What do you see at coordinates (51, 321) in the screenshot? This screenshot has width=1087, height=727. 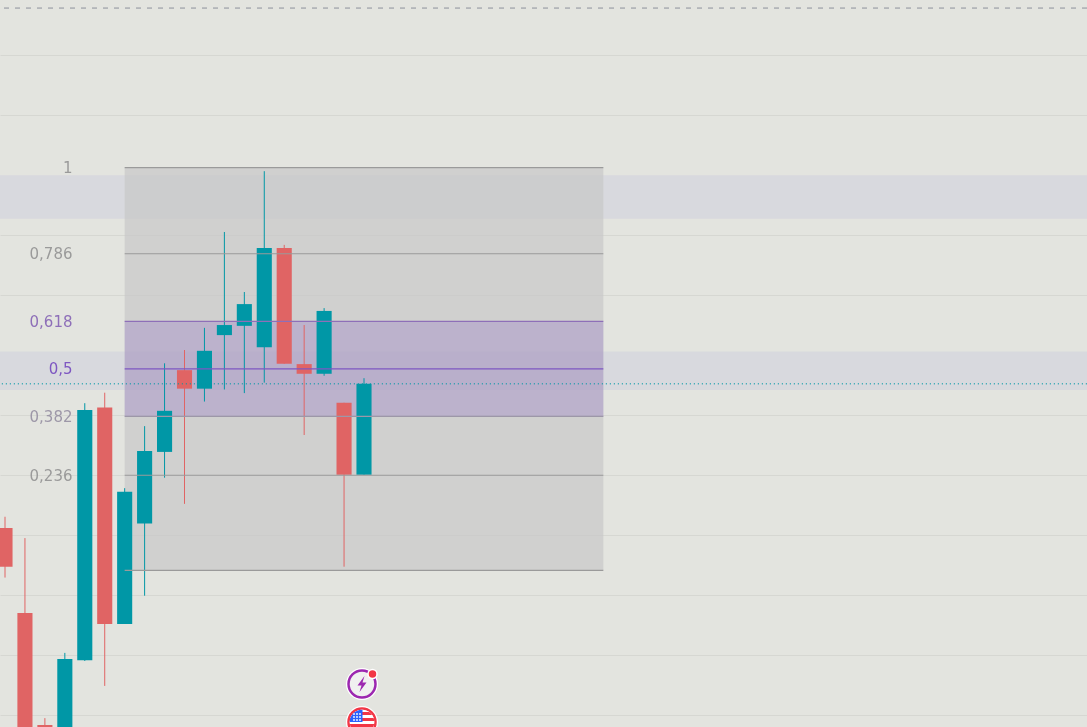 I see `y-tick-label: 0,618` at bounding box center [51, 321].